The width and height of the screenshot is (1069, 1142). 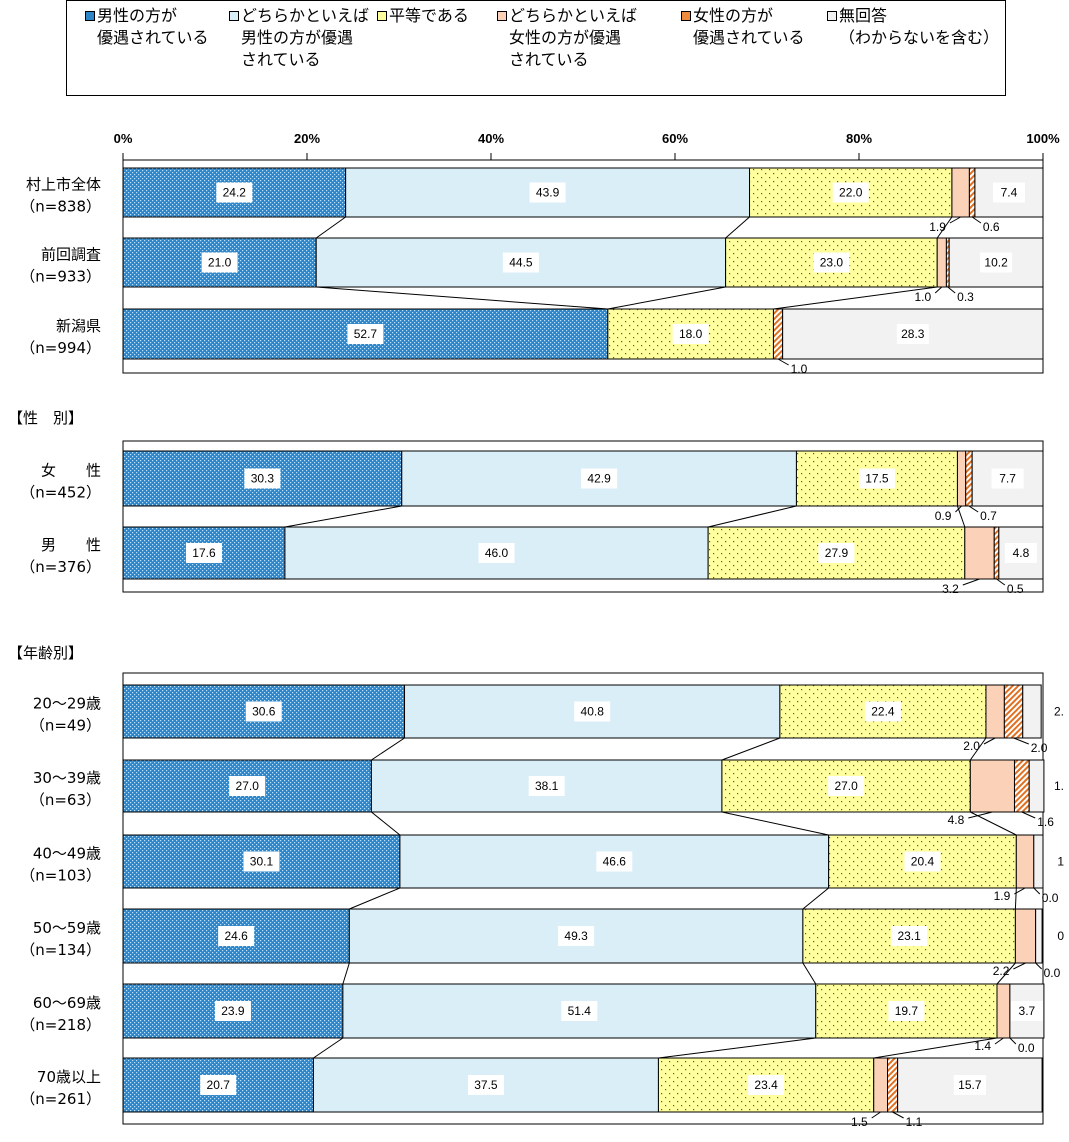 What do you see at coordinates (532, 486) in the screenshot?
I see `bar-row: 女 性 （n=452） 30.3 42.9 17.5 7.7 0.9 0.7` at bounding box center [532, 486].